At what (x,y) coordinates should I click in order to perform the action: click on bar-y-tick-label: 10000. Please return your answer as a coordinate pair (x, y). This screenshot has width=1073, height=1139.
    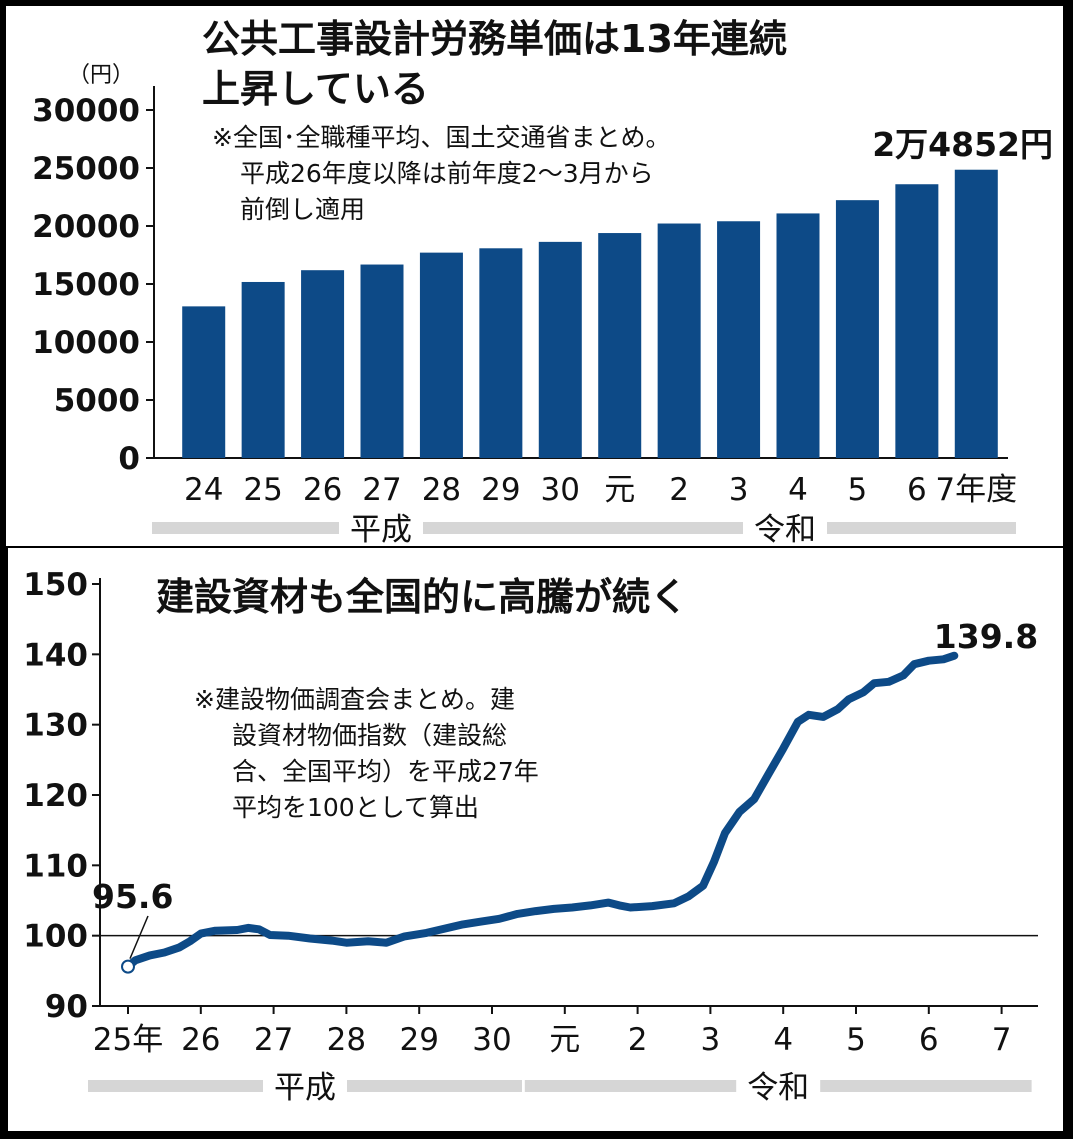
    Looking at the image, I should click on (86, 343).